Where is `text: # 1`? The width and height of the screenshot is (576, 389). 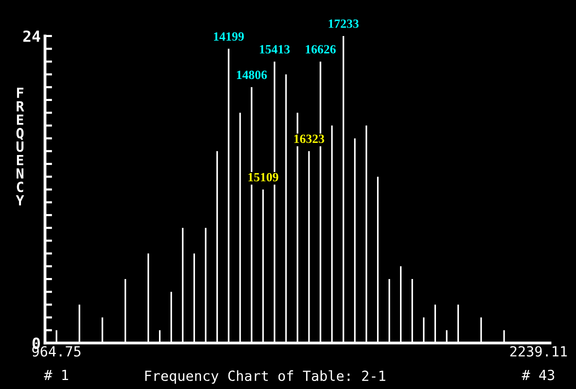 text: # 1 is located at coordinates (56, 375).